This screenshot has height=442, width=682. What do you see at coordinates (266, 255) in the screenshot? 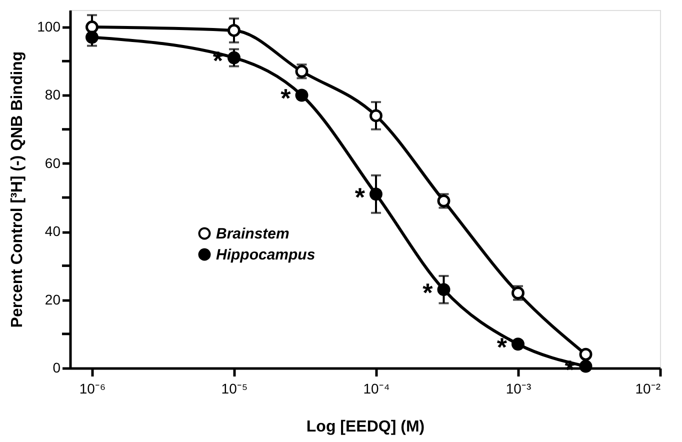
I see `legend-label: Hippocampus` at bounding box center [266, 255].